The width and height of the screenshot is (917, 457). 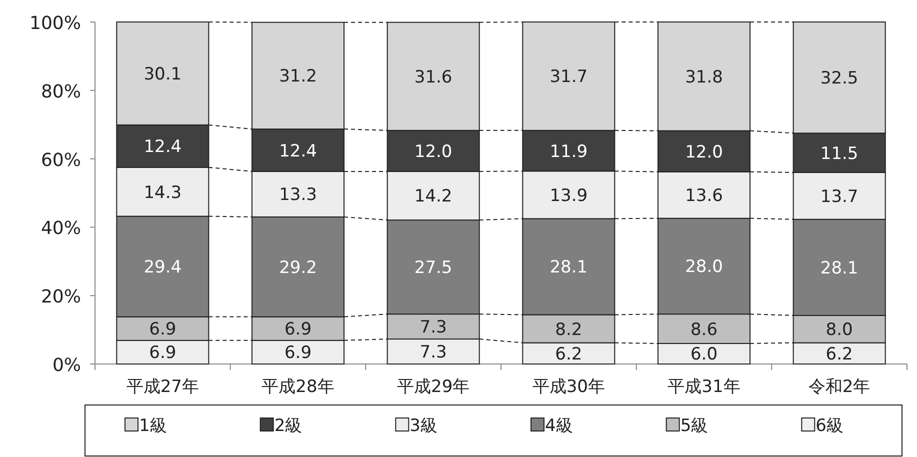 What do you see at coordinates (569, 196) in the screenshot?
I see `data-label: 13.9` at bounding box center [569, 196].